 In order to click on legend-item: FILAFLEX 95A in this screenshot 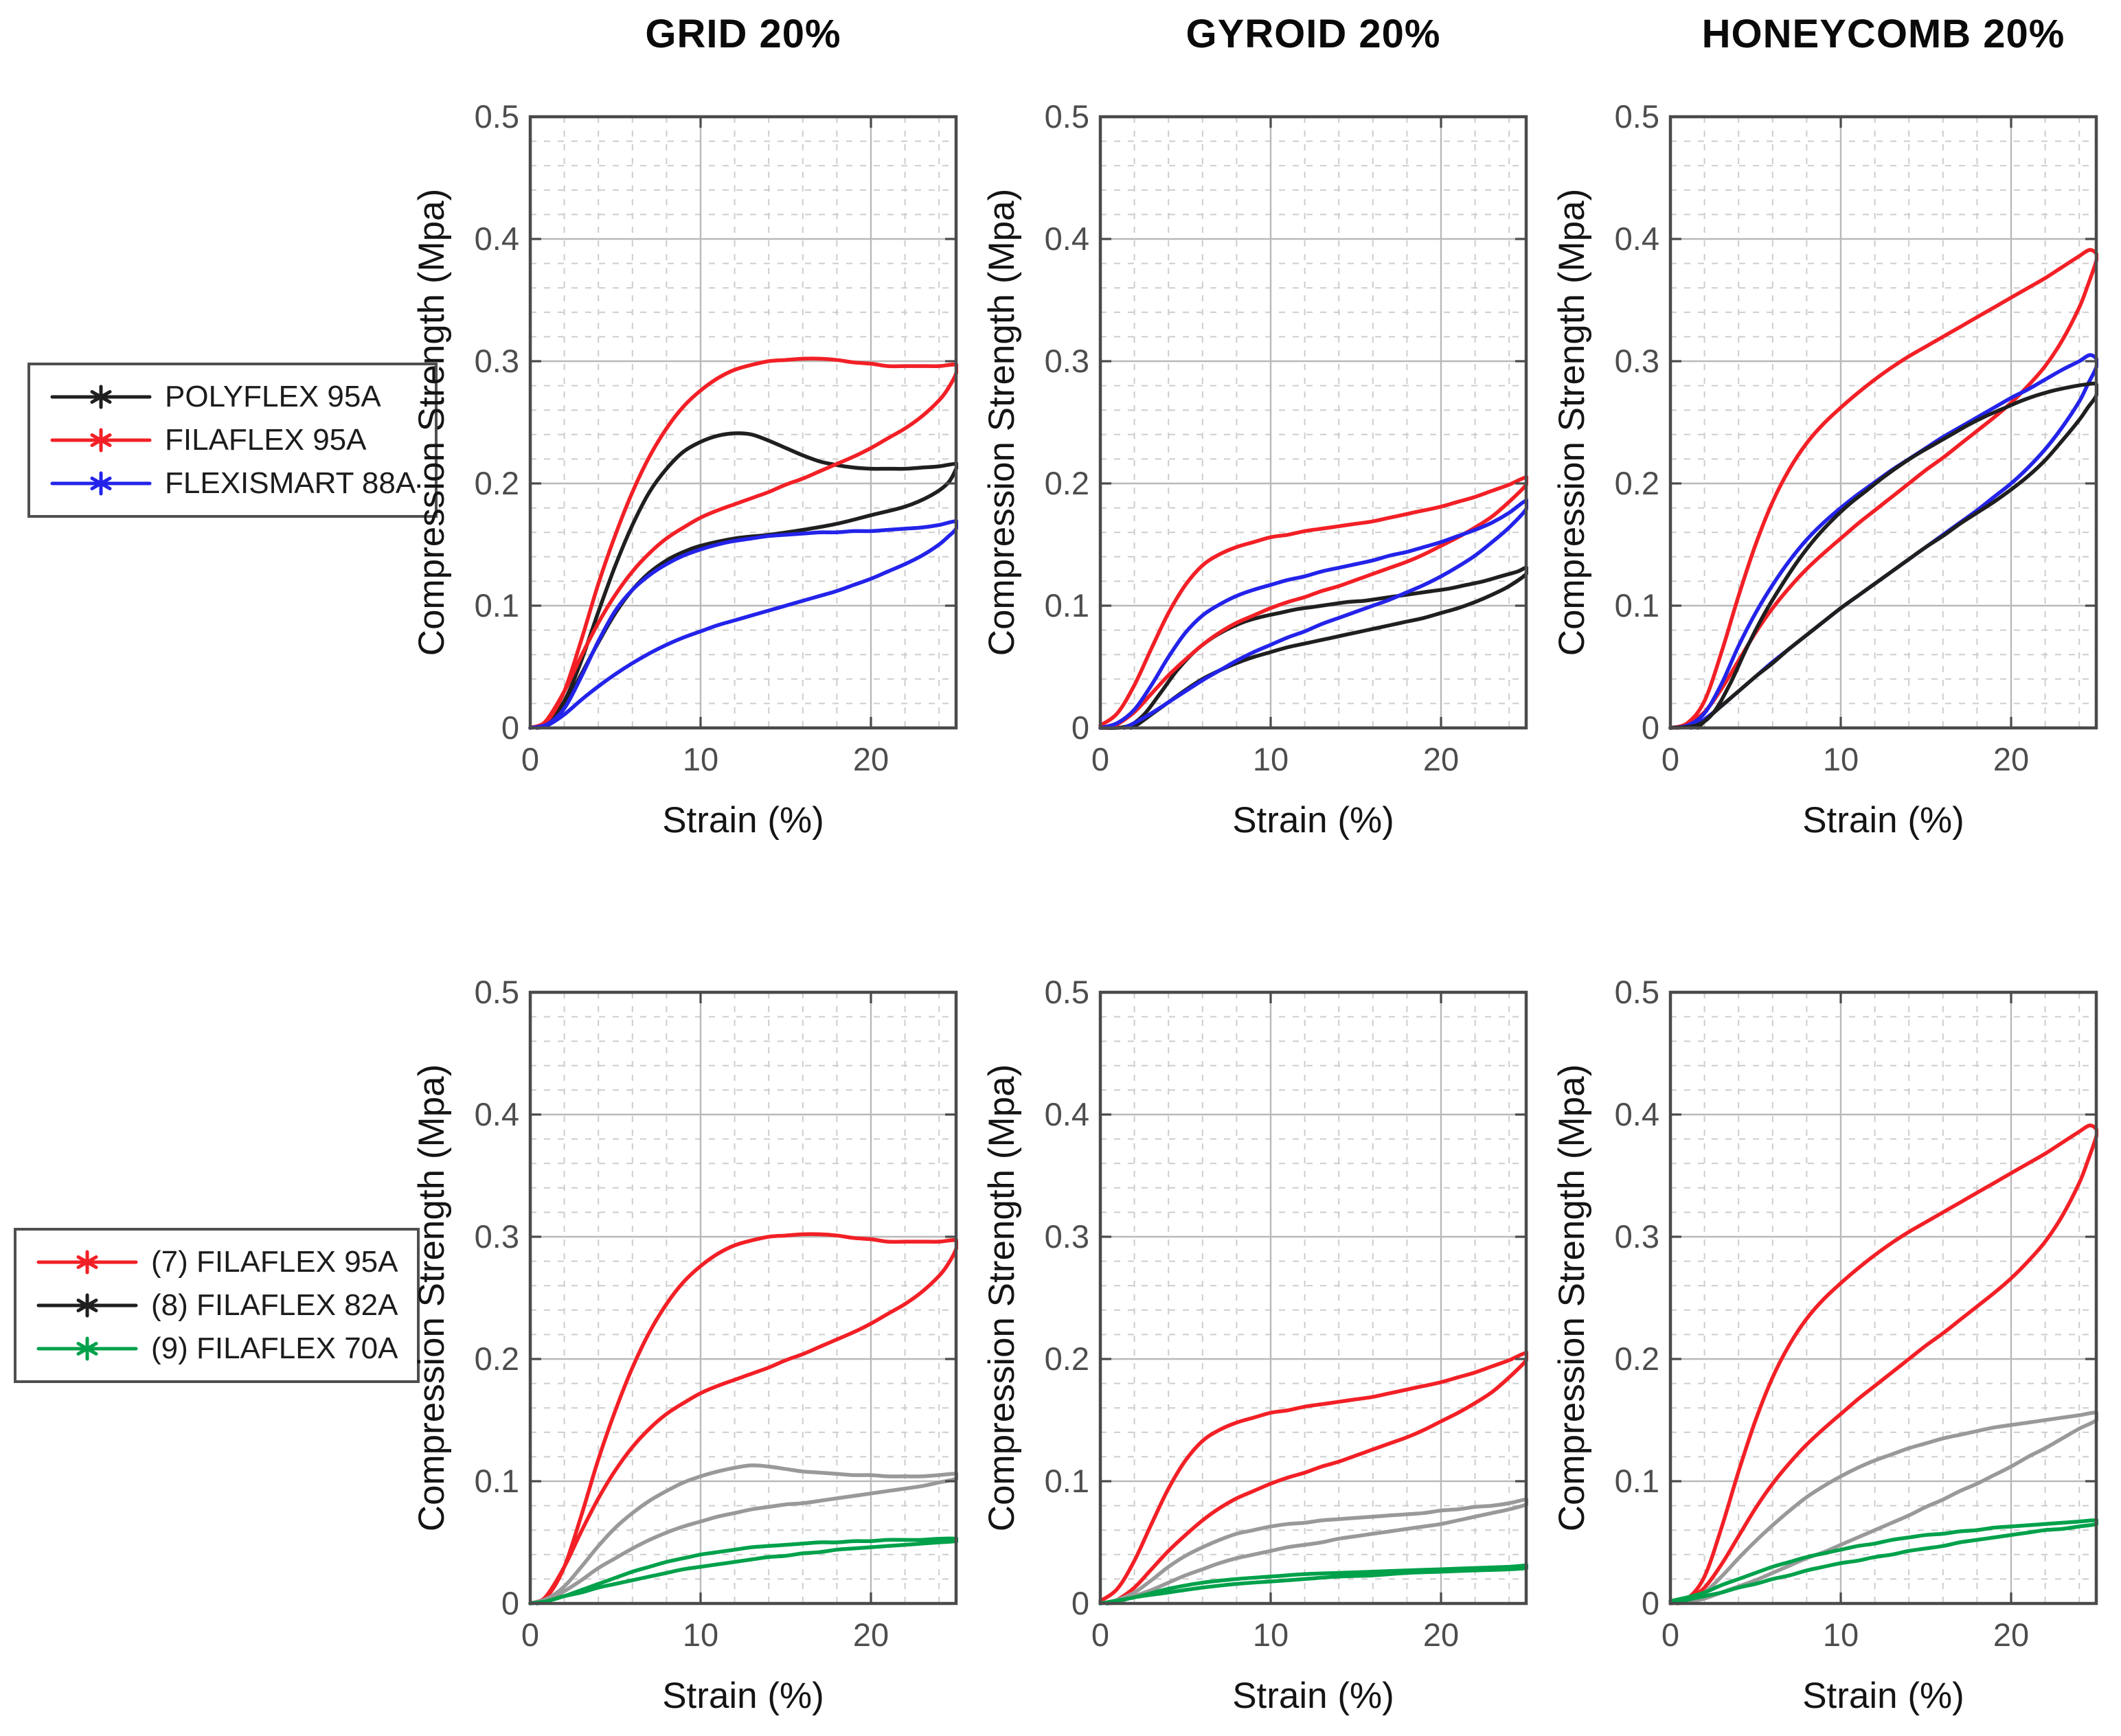, I will do `click(232, 440)`.